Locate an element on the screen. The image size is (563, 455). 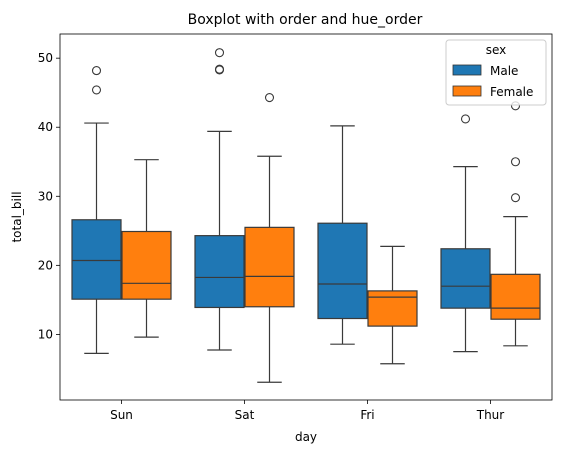
x-tick-label-fri: Fri is located at coordinates (367, 415).